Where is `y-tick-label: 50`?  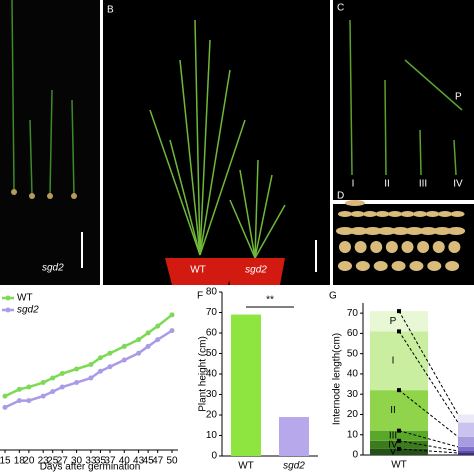
y-tick-label: 50 is located at coordinates (353, 353).